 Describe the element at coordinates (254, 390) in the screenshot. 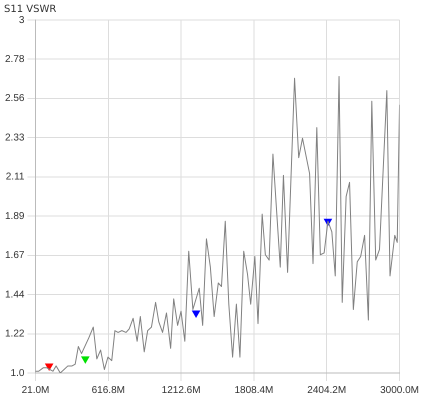

I see `x-tick-label: 1808.4M` at that location.